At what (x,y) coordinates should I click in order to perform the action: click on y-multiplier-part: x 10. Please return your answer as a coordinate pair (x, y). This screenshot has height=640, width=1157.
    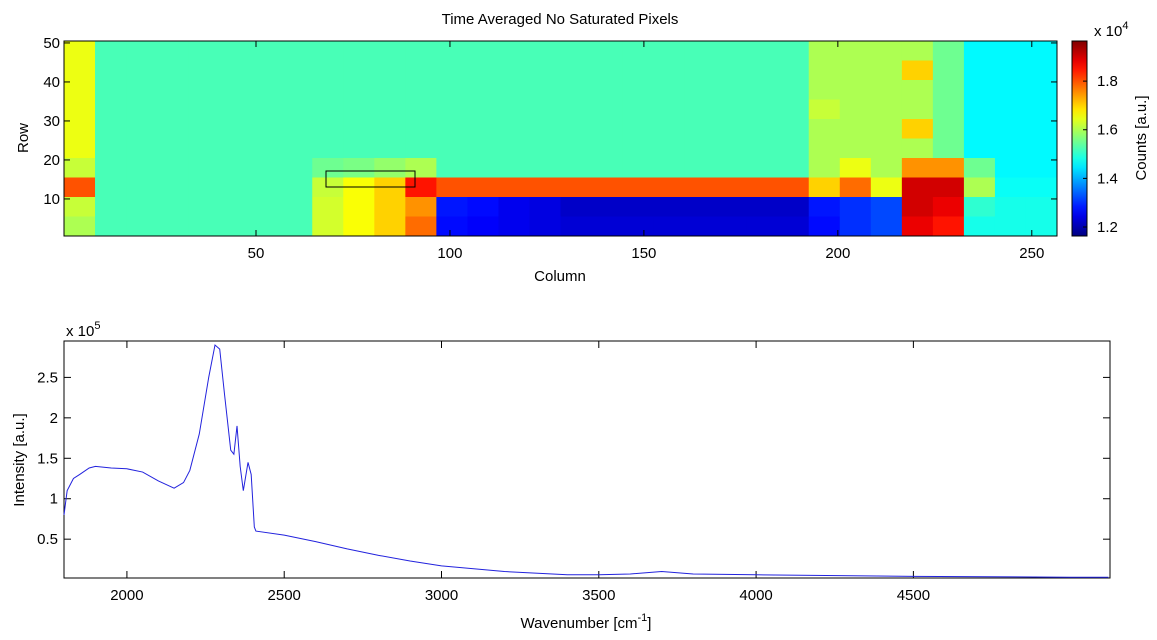
    Looking at the image, I should click on (80, 331).